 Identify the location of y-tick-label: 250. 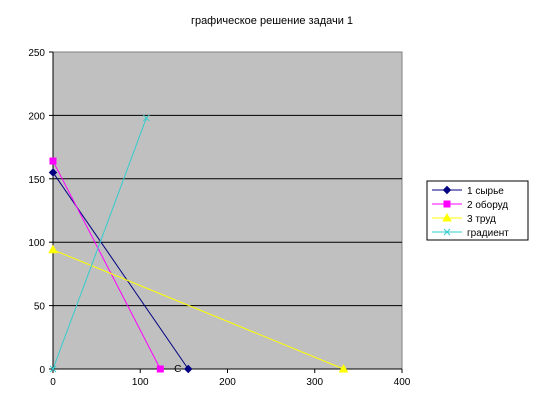
(36, 53).